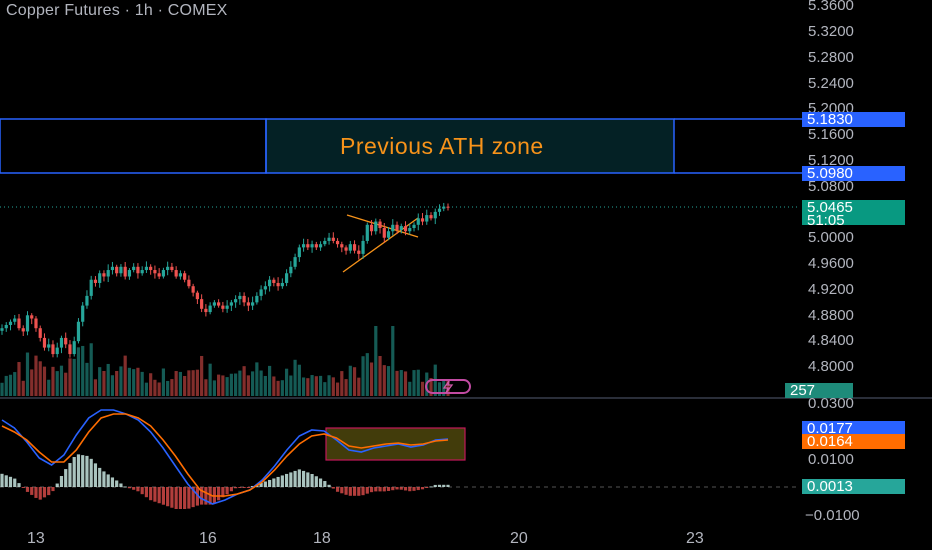 The height and width of the screenshot is (550, 932). I want to click on ath-zone-box, so click(470, 146).